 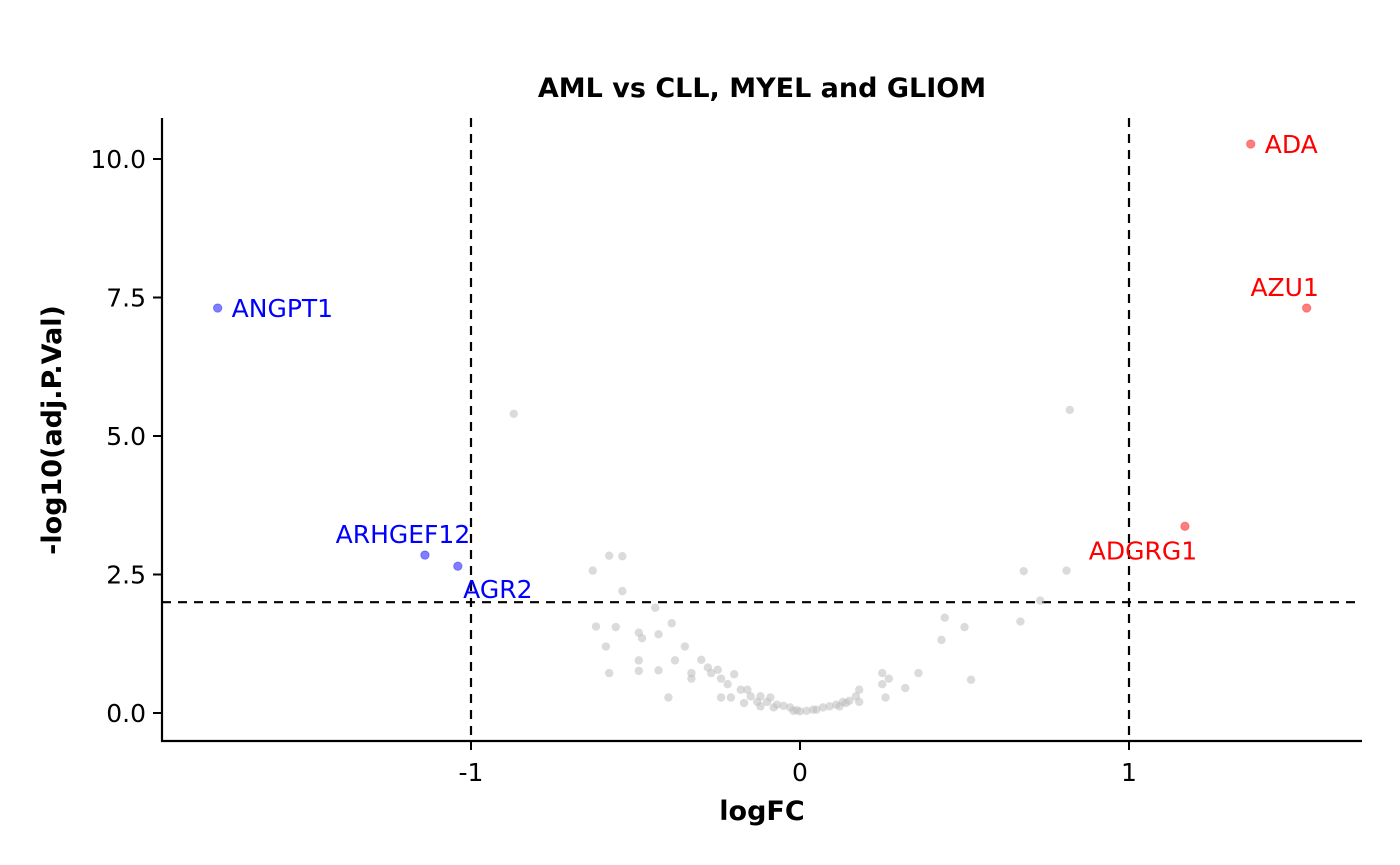 What do you see at coordinates (497, 589) in the screenshot?
I see `gene-label: AGR2` at bounding box center [497, 589].